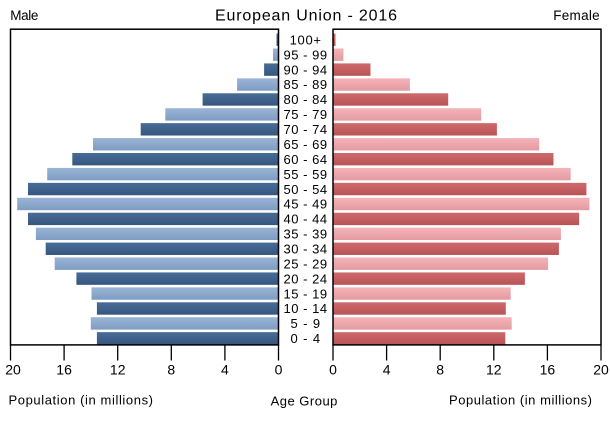  I want to click on svg-text: 85 - 89, so click(306, 84).